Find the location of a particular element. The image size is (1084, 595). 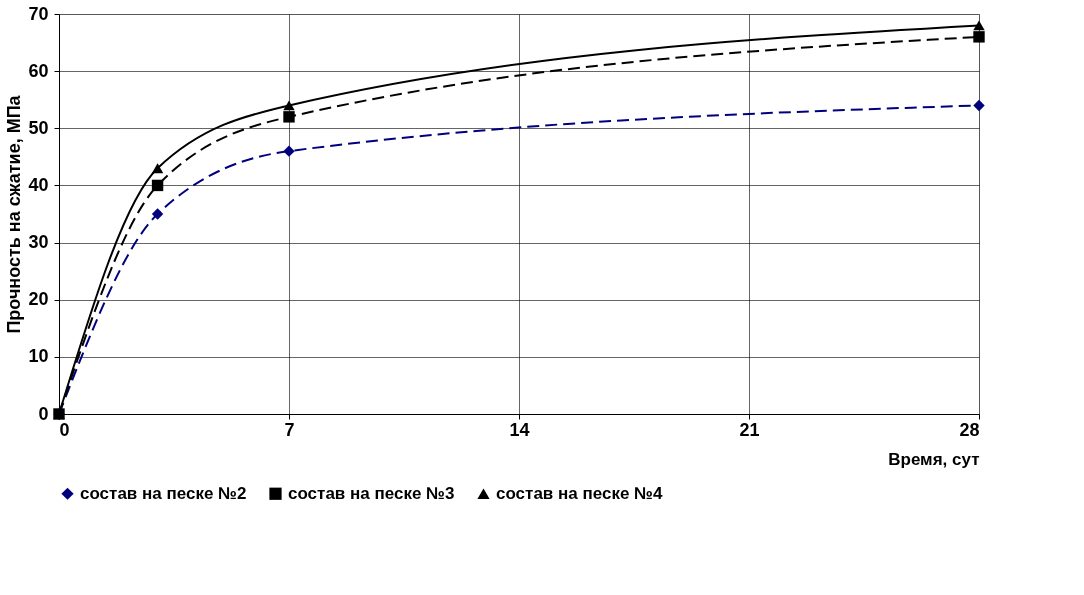

legend-label: состав на песке №3 is located at coordinates (371, 493).